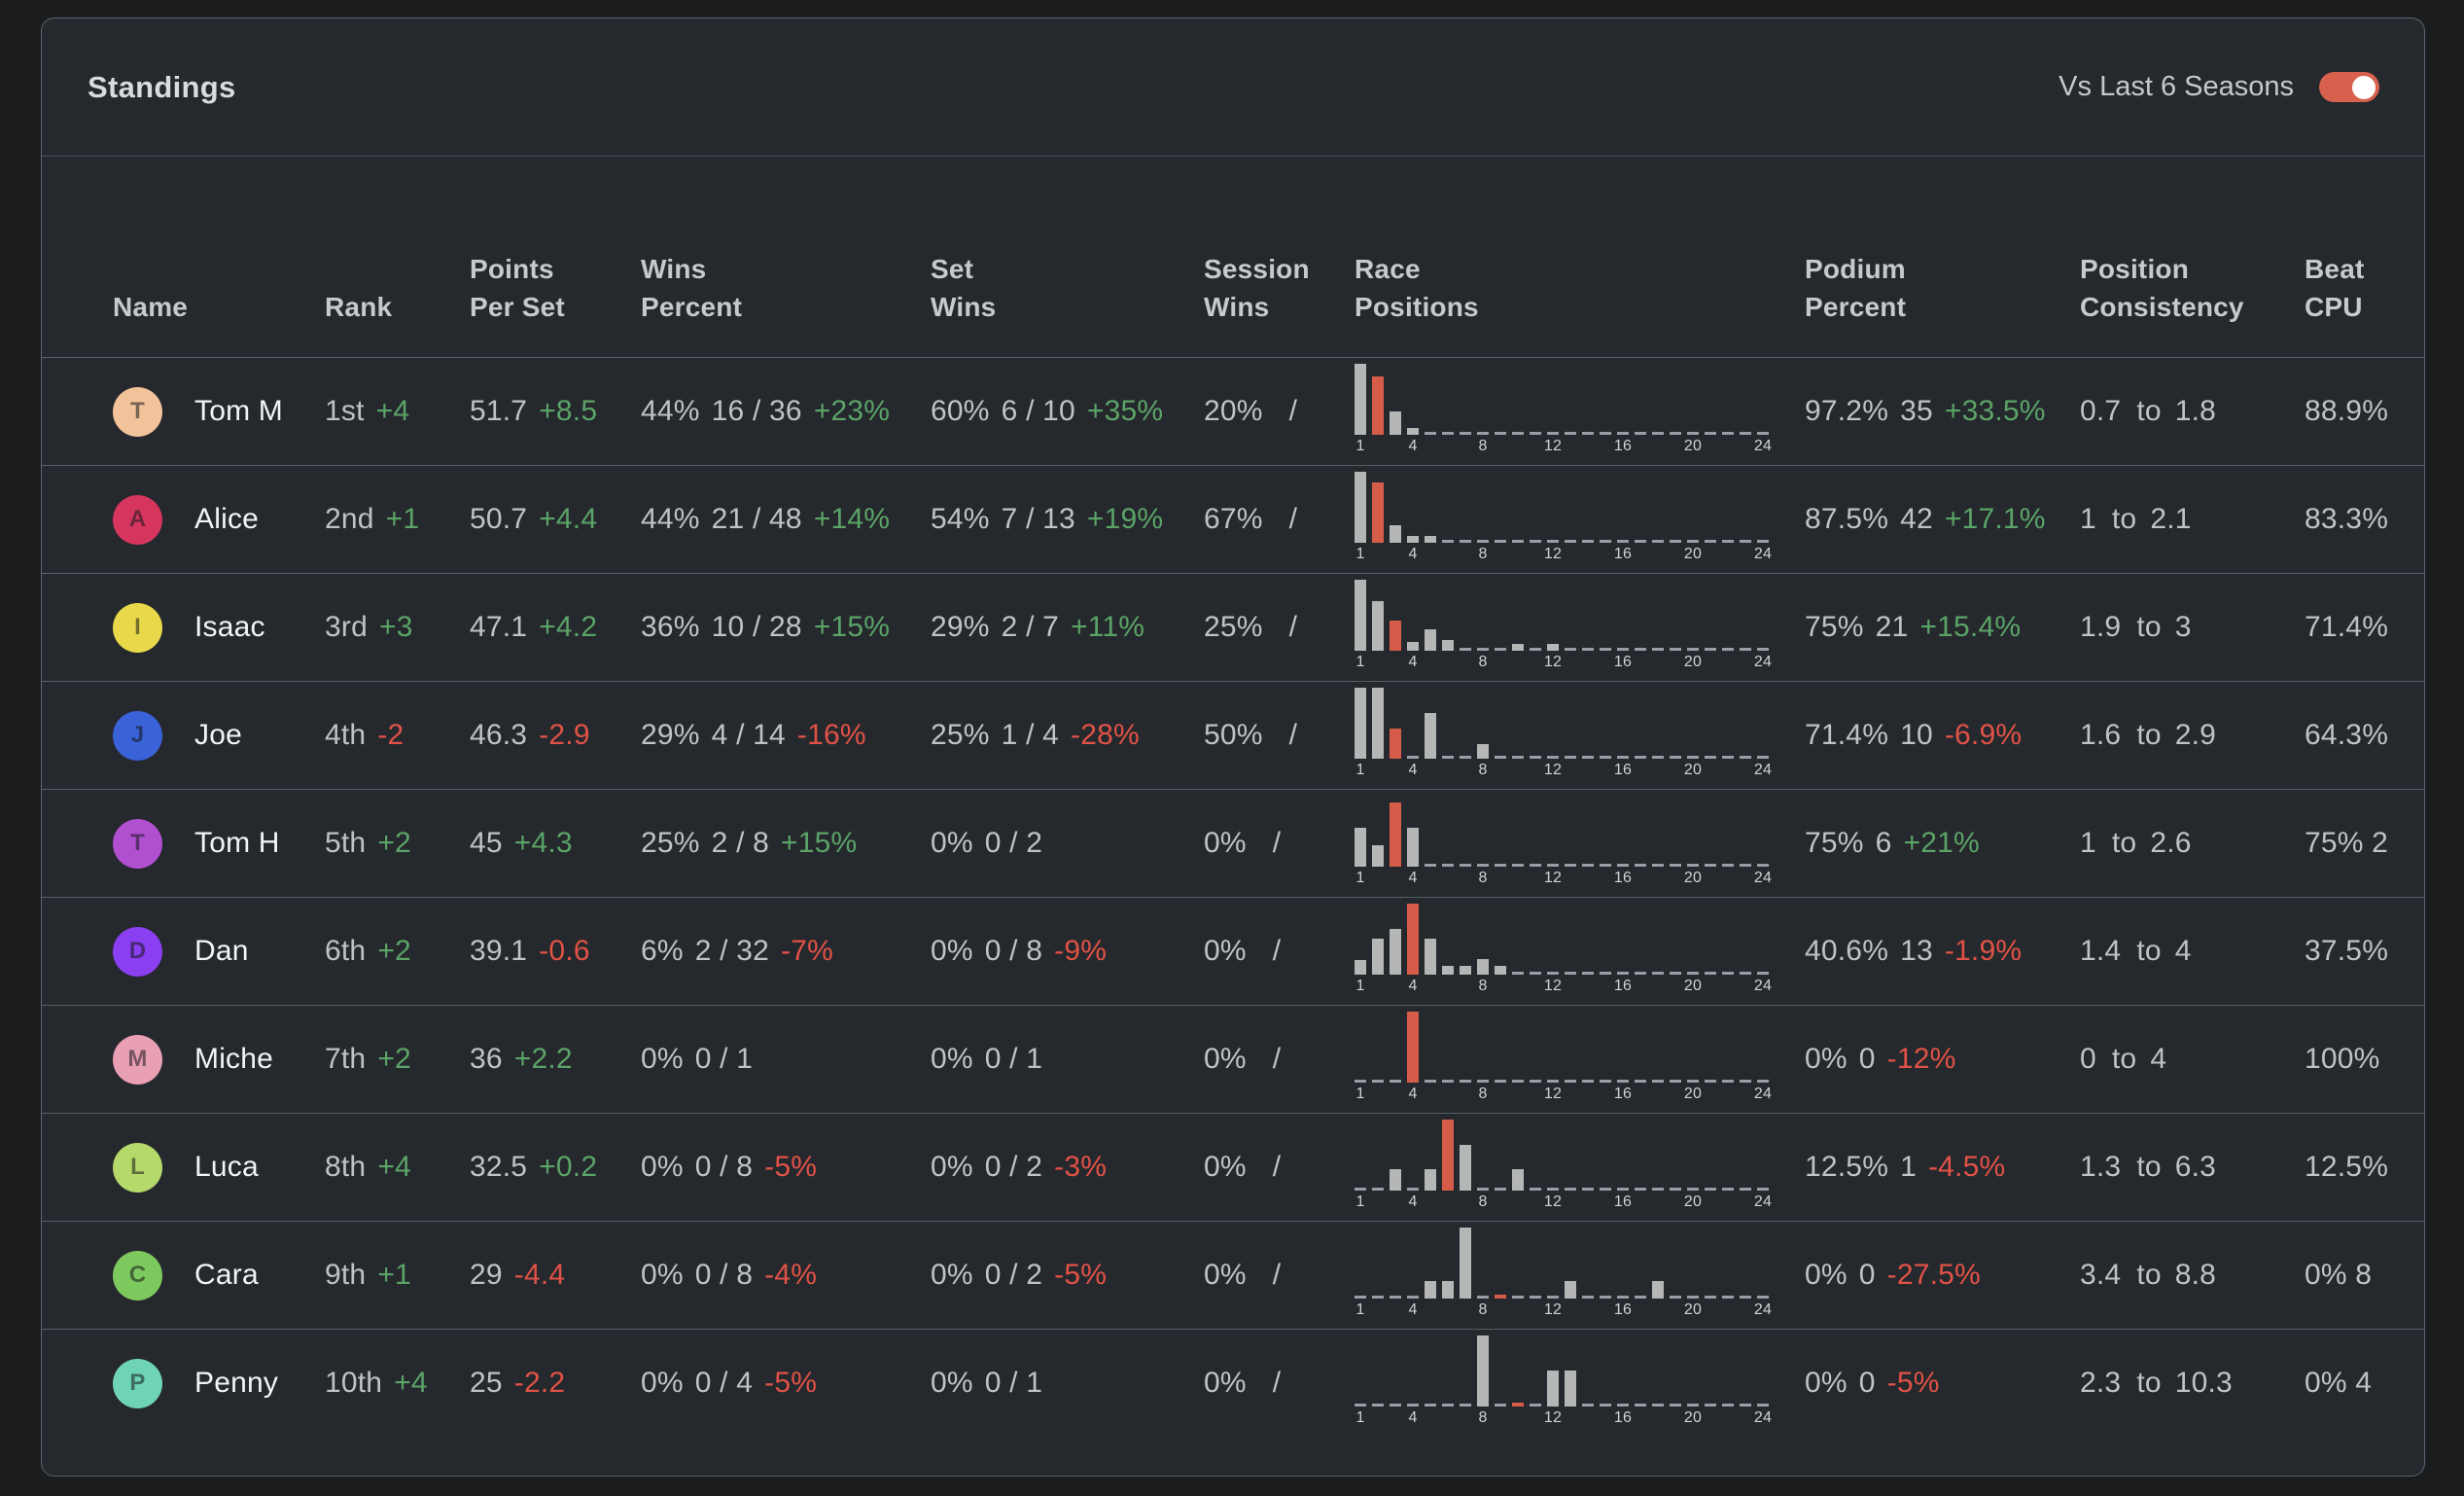  Describe the element at coordinates (219, 1383) in the screenshot. I see `player-cell: P Penny` at that location.